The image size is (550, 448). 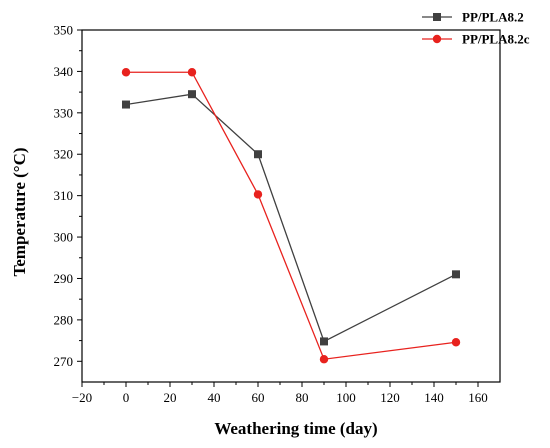 What do you see at coordinates (496, 39) in the screenshot?
I see `legend-label-2: PP/PLA8.2c` at bounding box center [496, 39].